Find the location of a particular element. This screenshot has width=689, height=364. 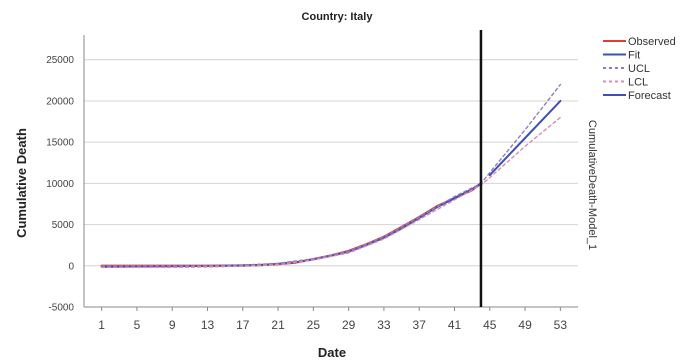

x-tick-label: 21 is located at coordinates (278, 325).